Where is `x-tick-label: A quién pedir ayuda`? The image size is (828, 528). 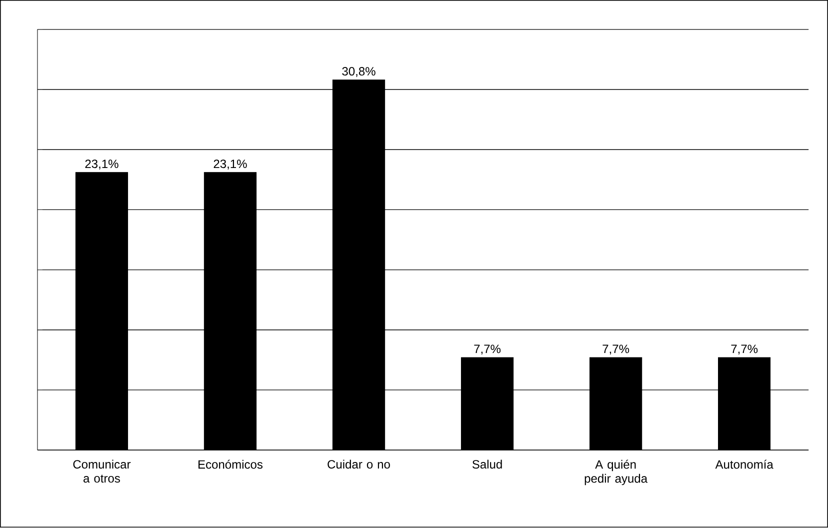
x-tick-label: A quién pedir ayuda is located at coordinates (616, 473).